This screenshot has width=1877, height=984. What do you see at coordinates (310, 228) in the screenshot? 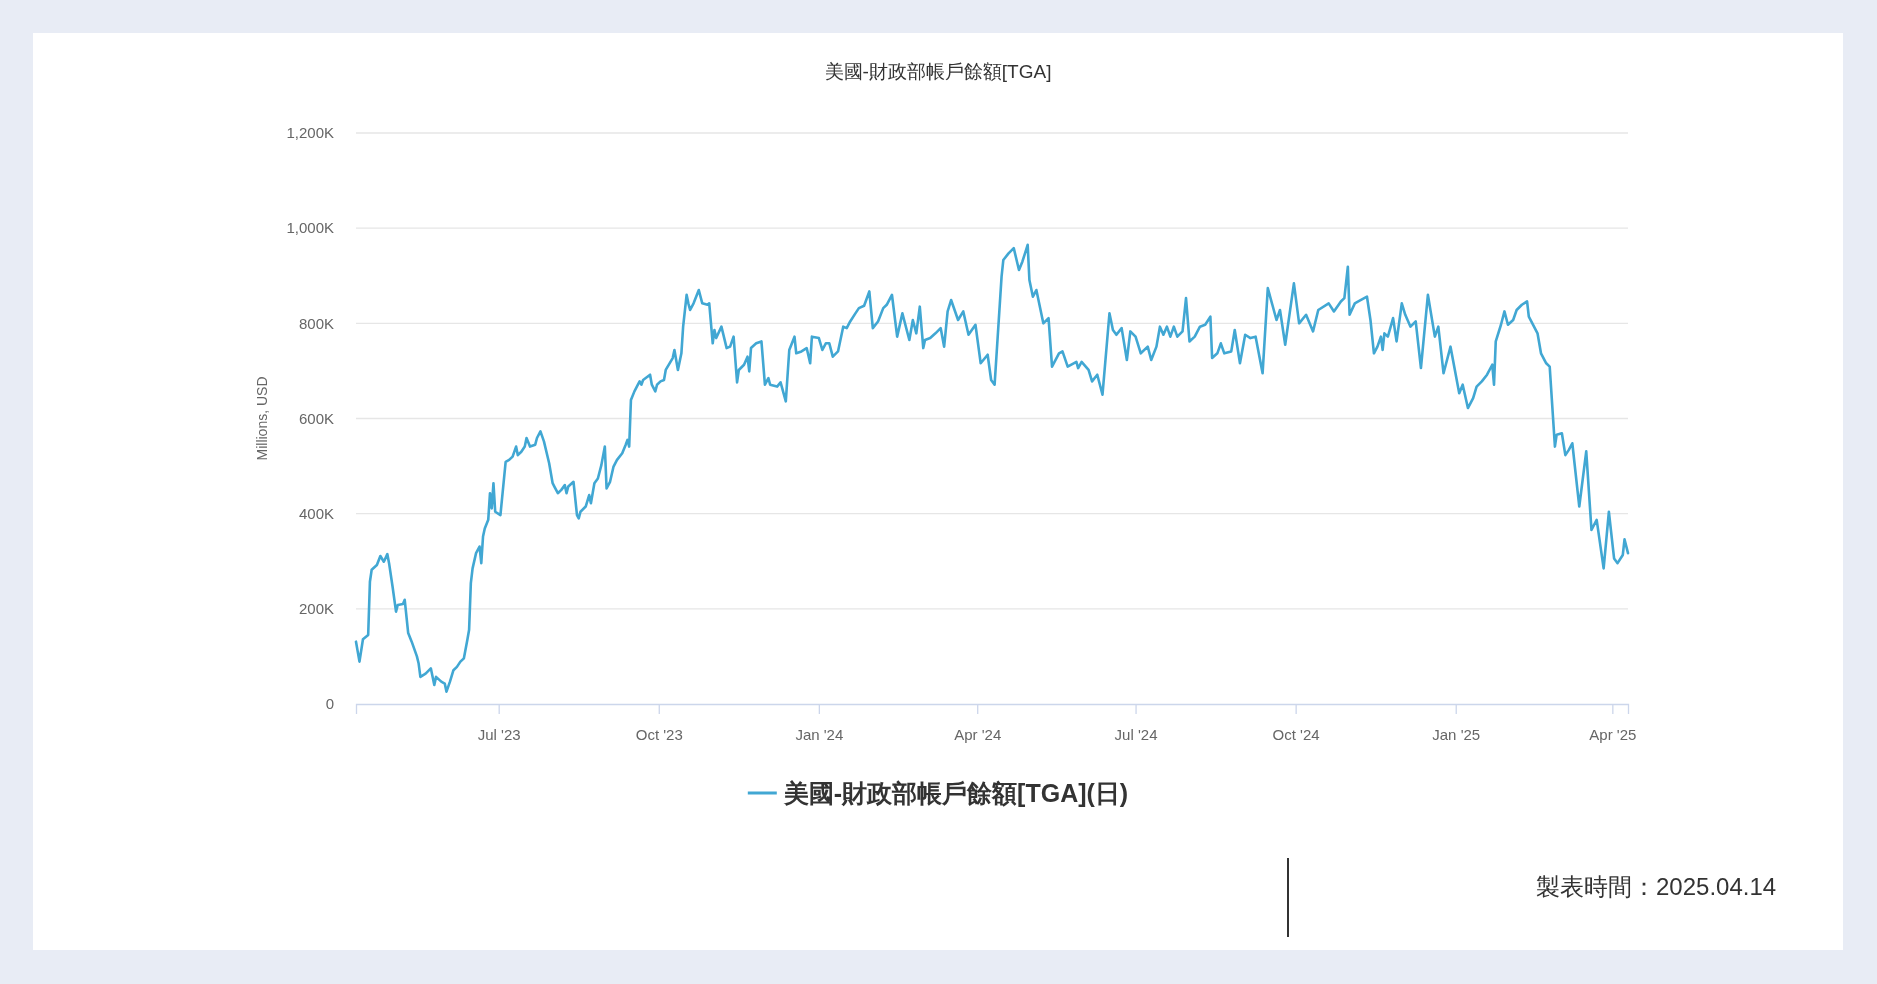
I see `y-tick-label: 1,000K` at bounding box center [310, 228].